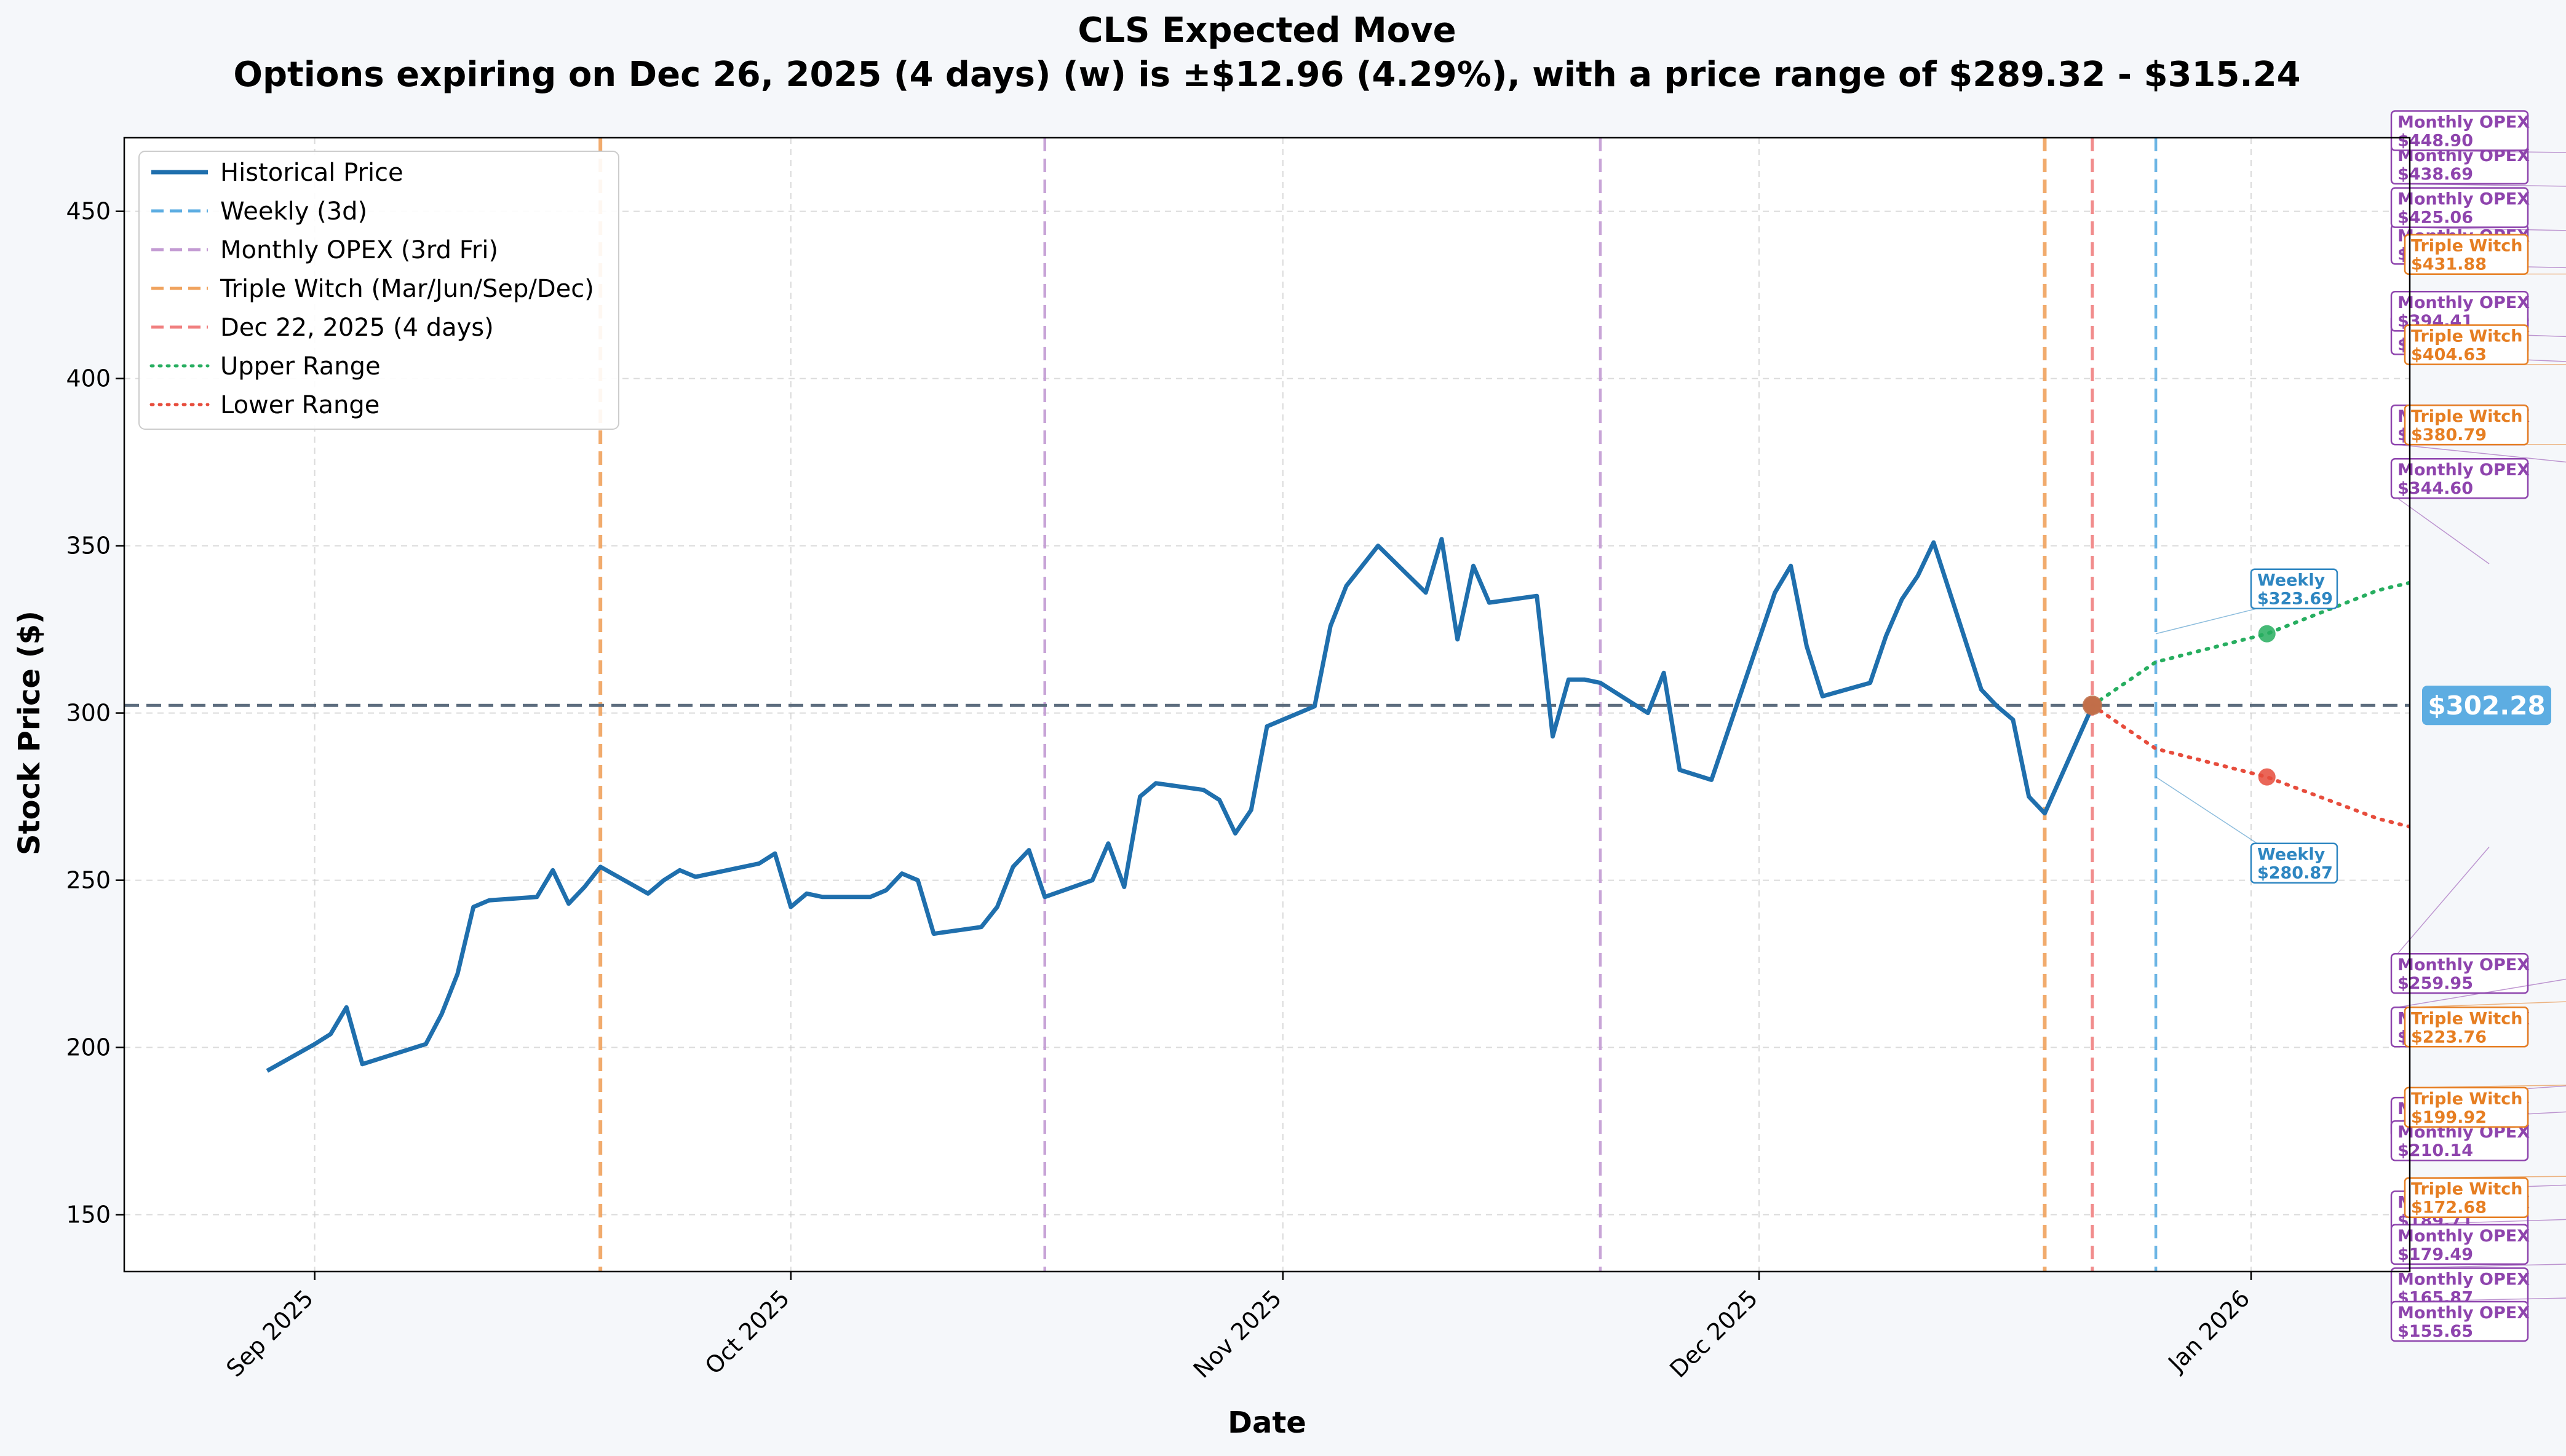  Describe the element at coordinates (2435, 1254) in the screenshot. I see `annotation-value: $179.49` at that location.